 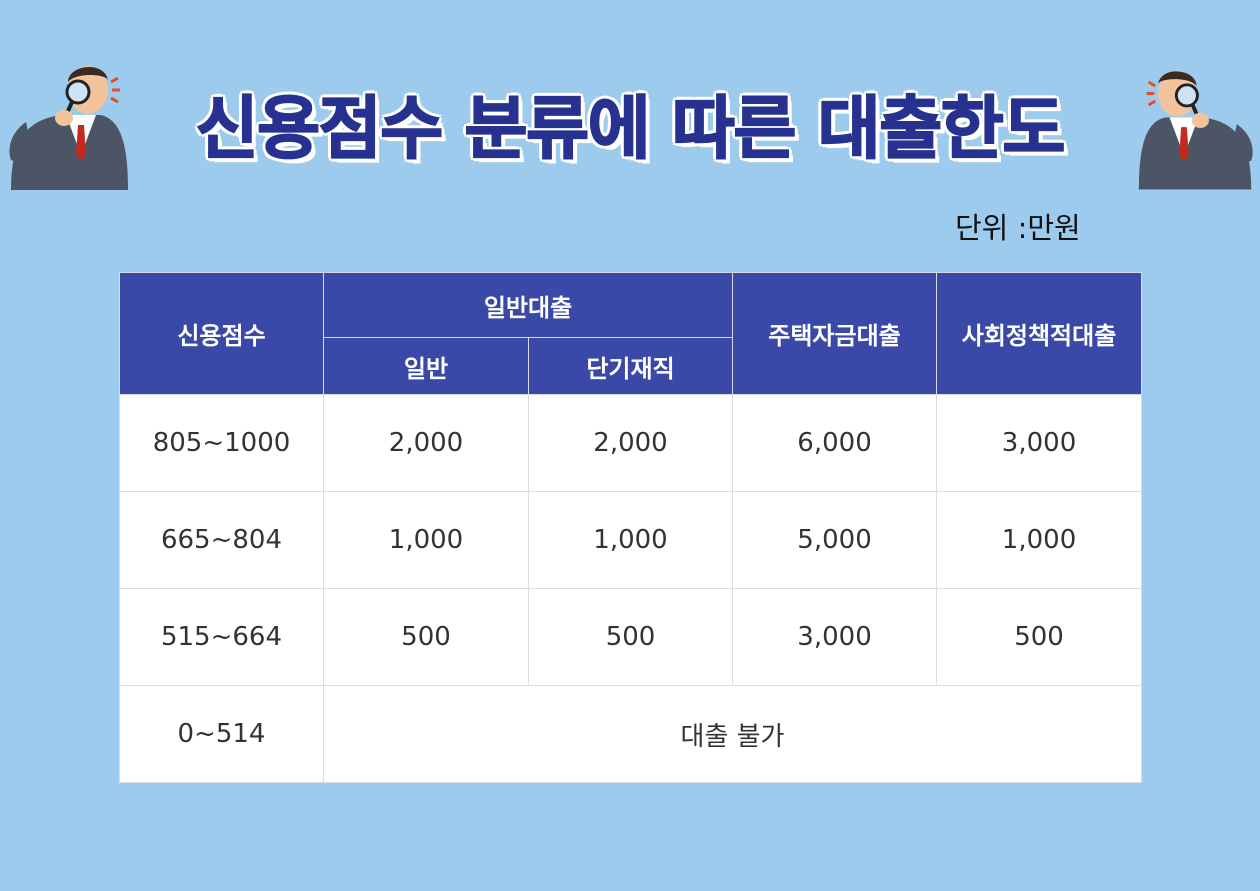 I want to click on table-row: 665~804 1,000 1,000 5,000 1,000, so click(x=631, y=540).